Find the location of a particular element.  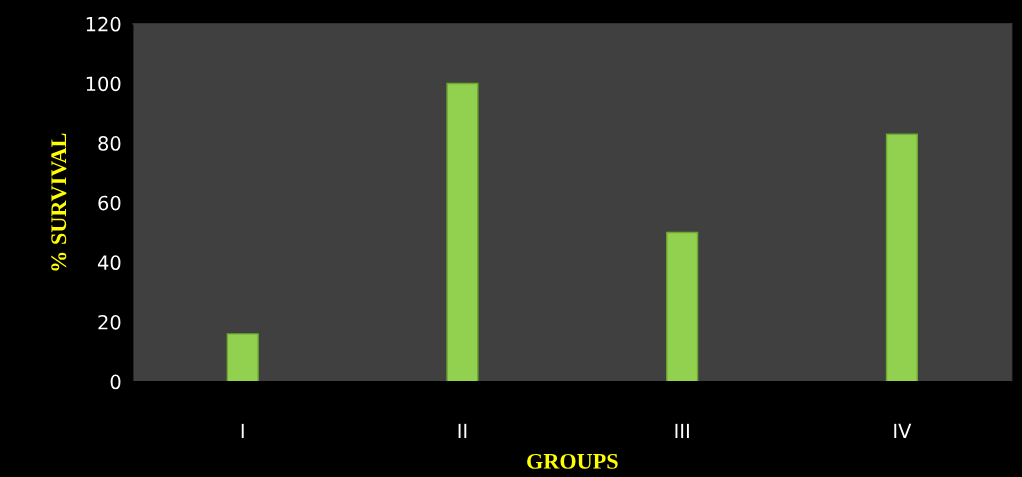

y-tick-label: 80 is located at coordinates (109, 143).